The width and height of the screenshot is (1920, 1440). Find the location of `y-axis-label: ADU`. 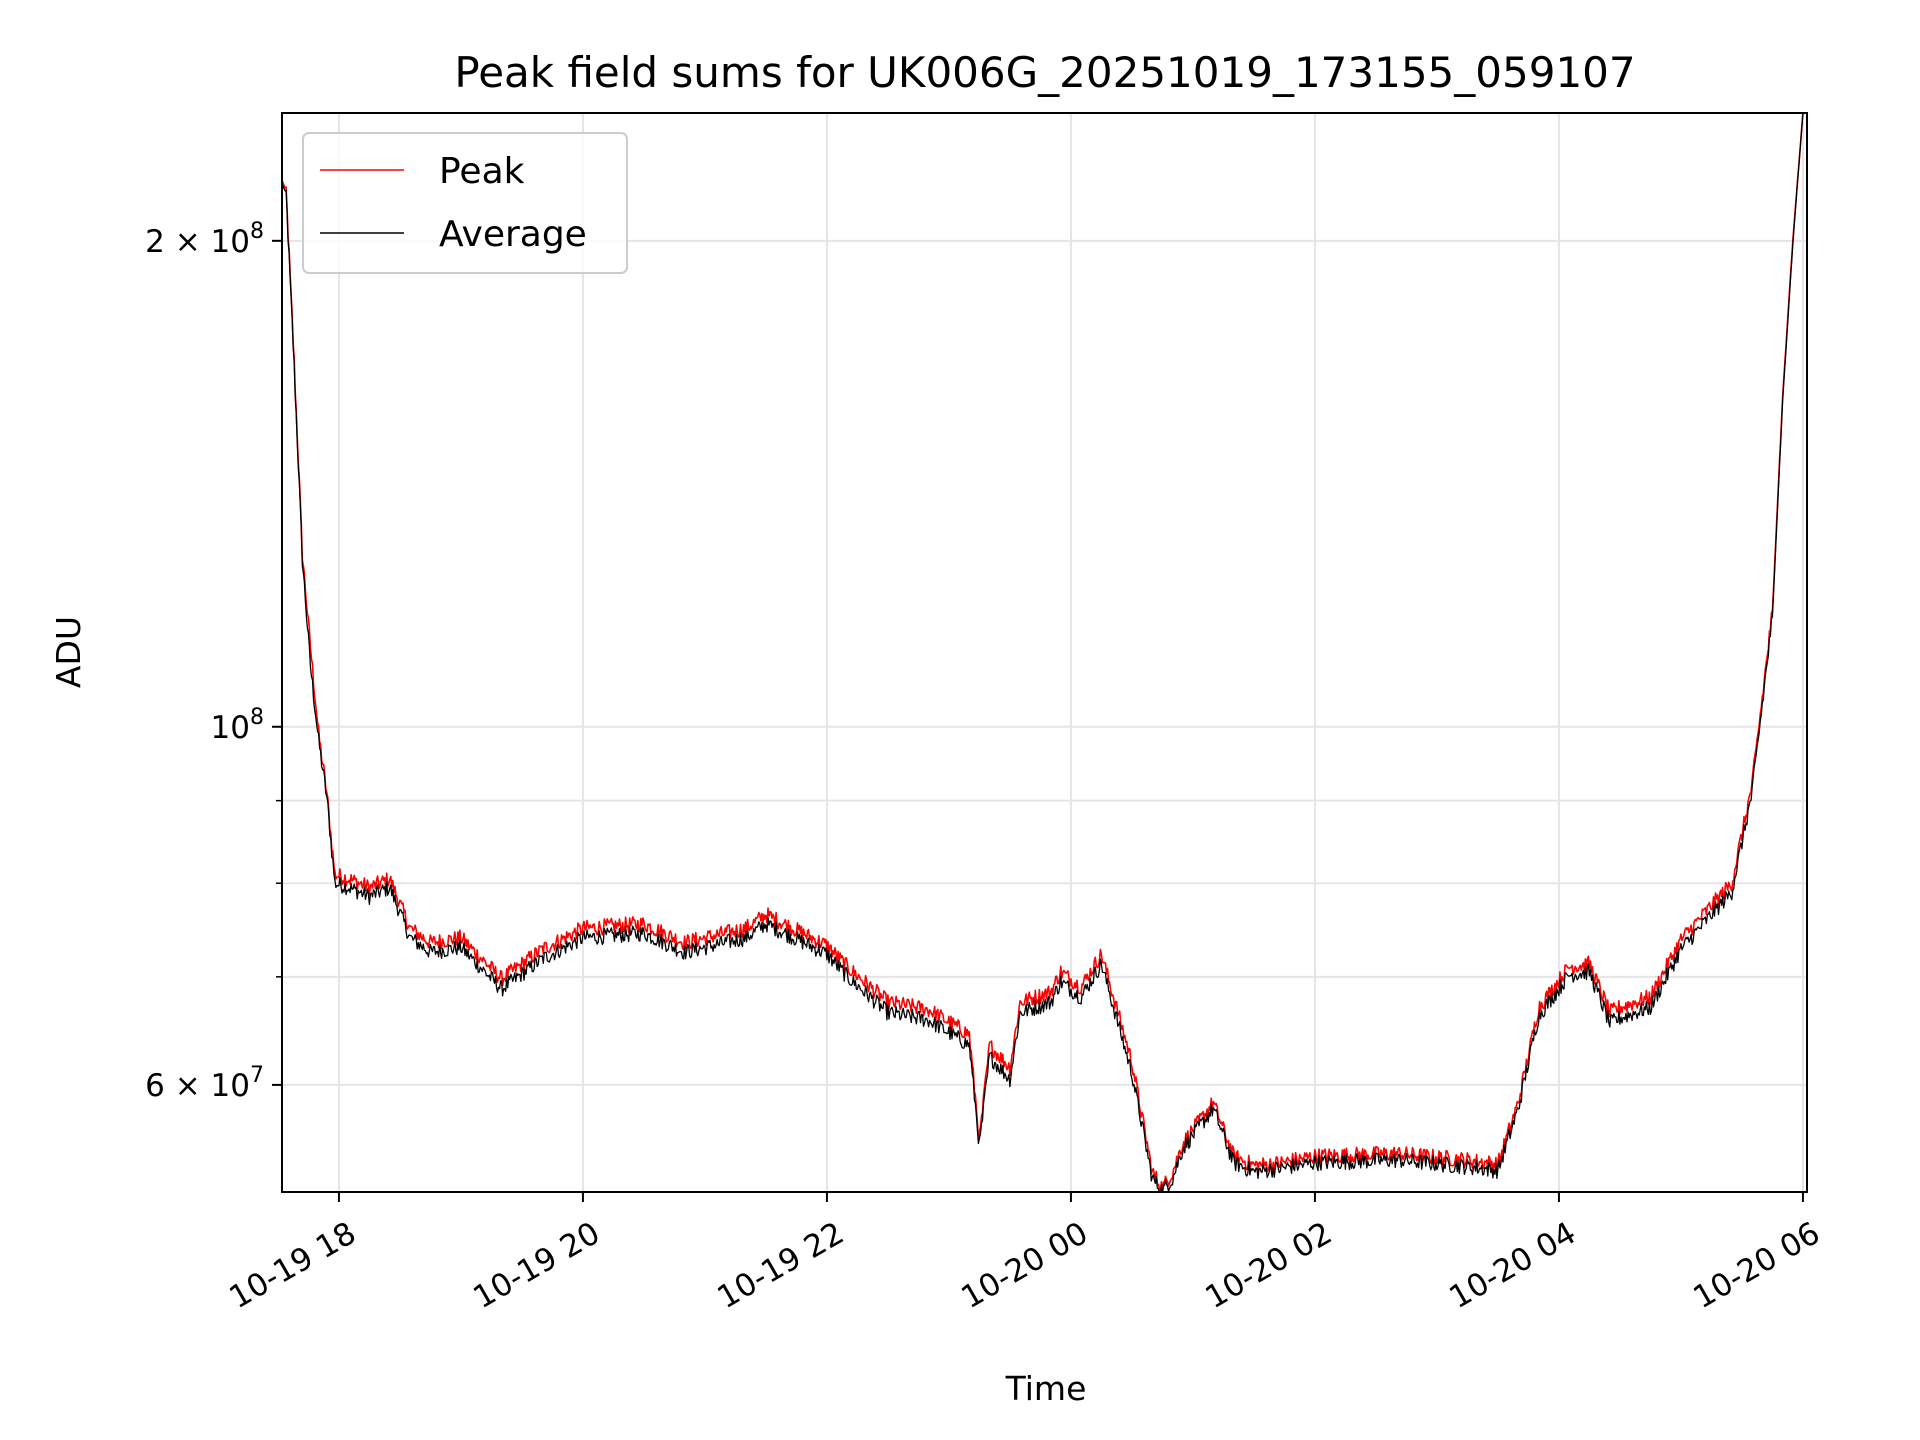

y-axis-label: ADU is located at coordinates (68, 652).